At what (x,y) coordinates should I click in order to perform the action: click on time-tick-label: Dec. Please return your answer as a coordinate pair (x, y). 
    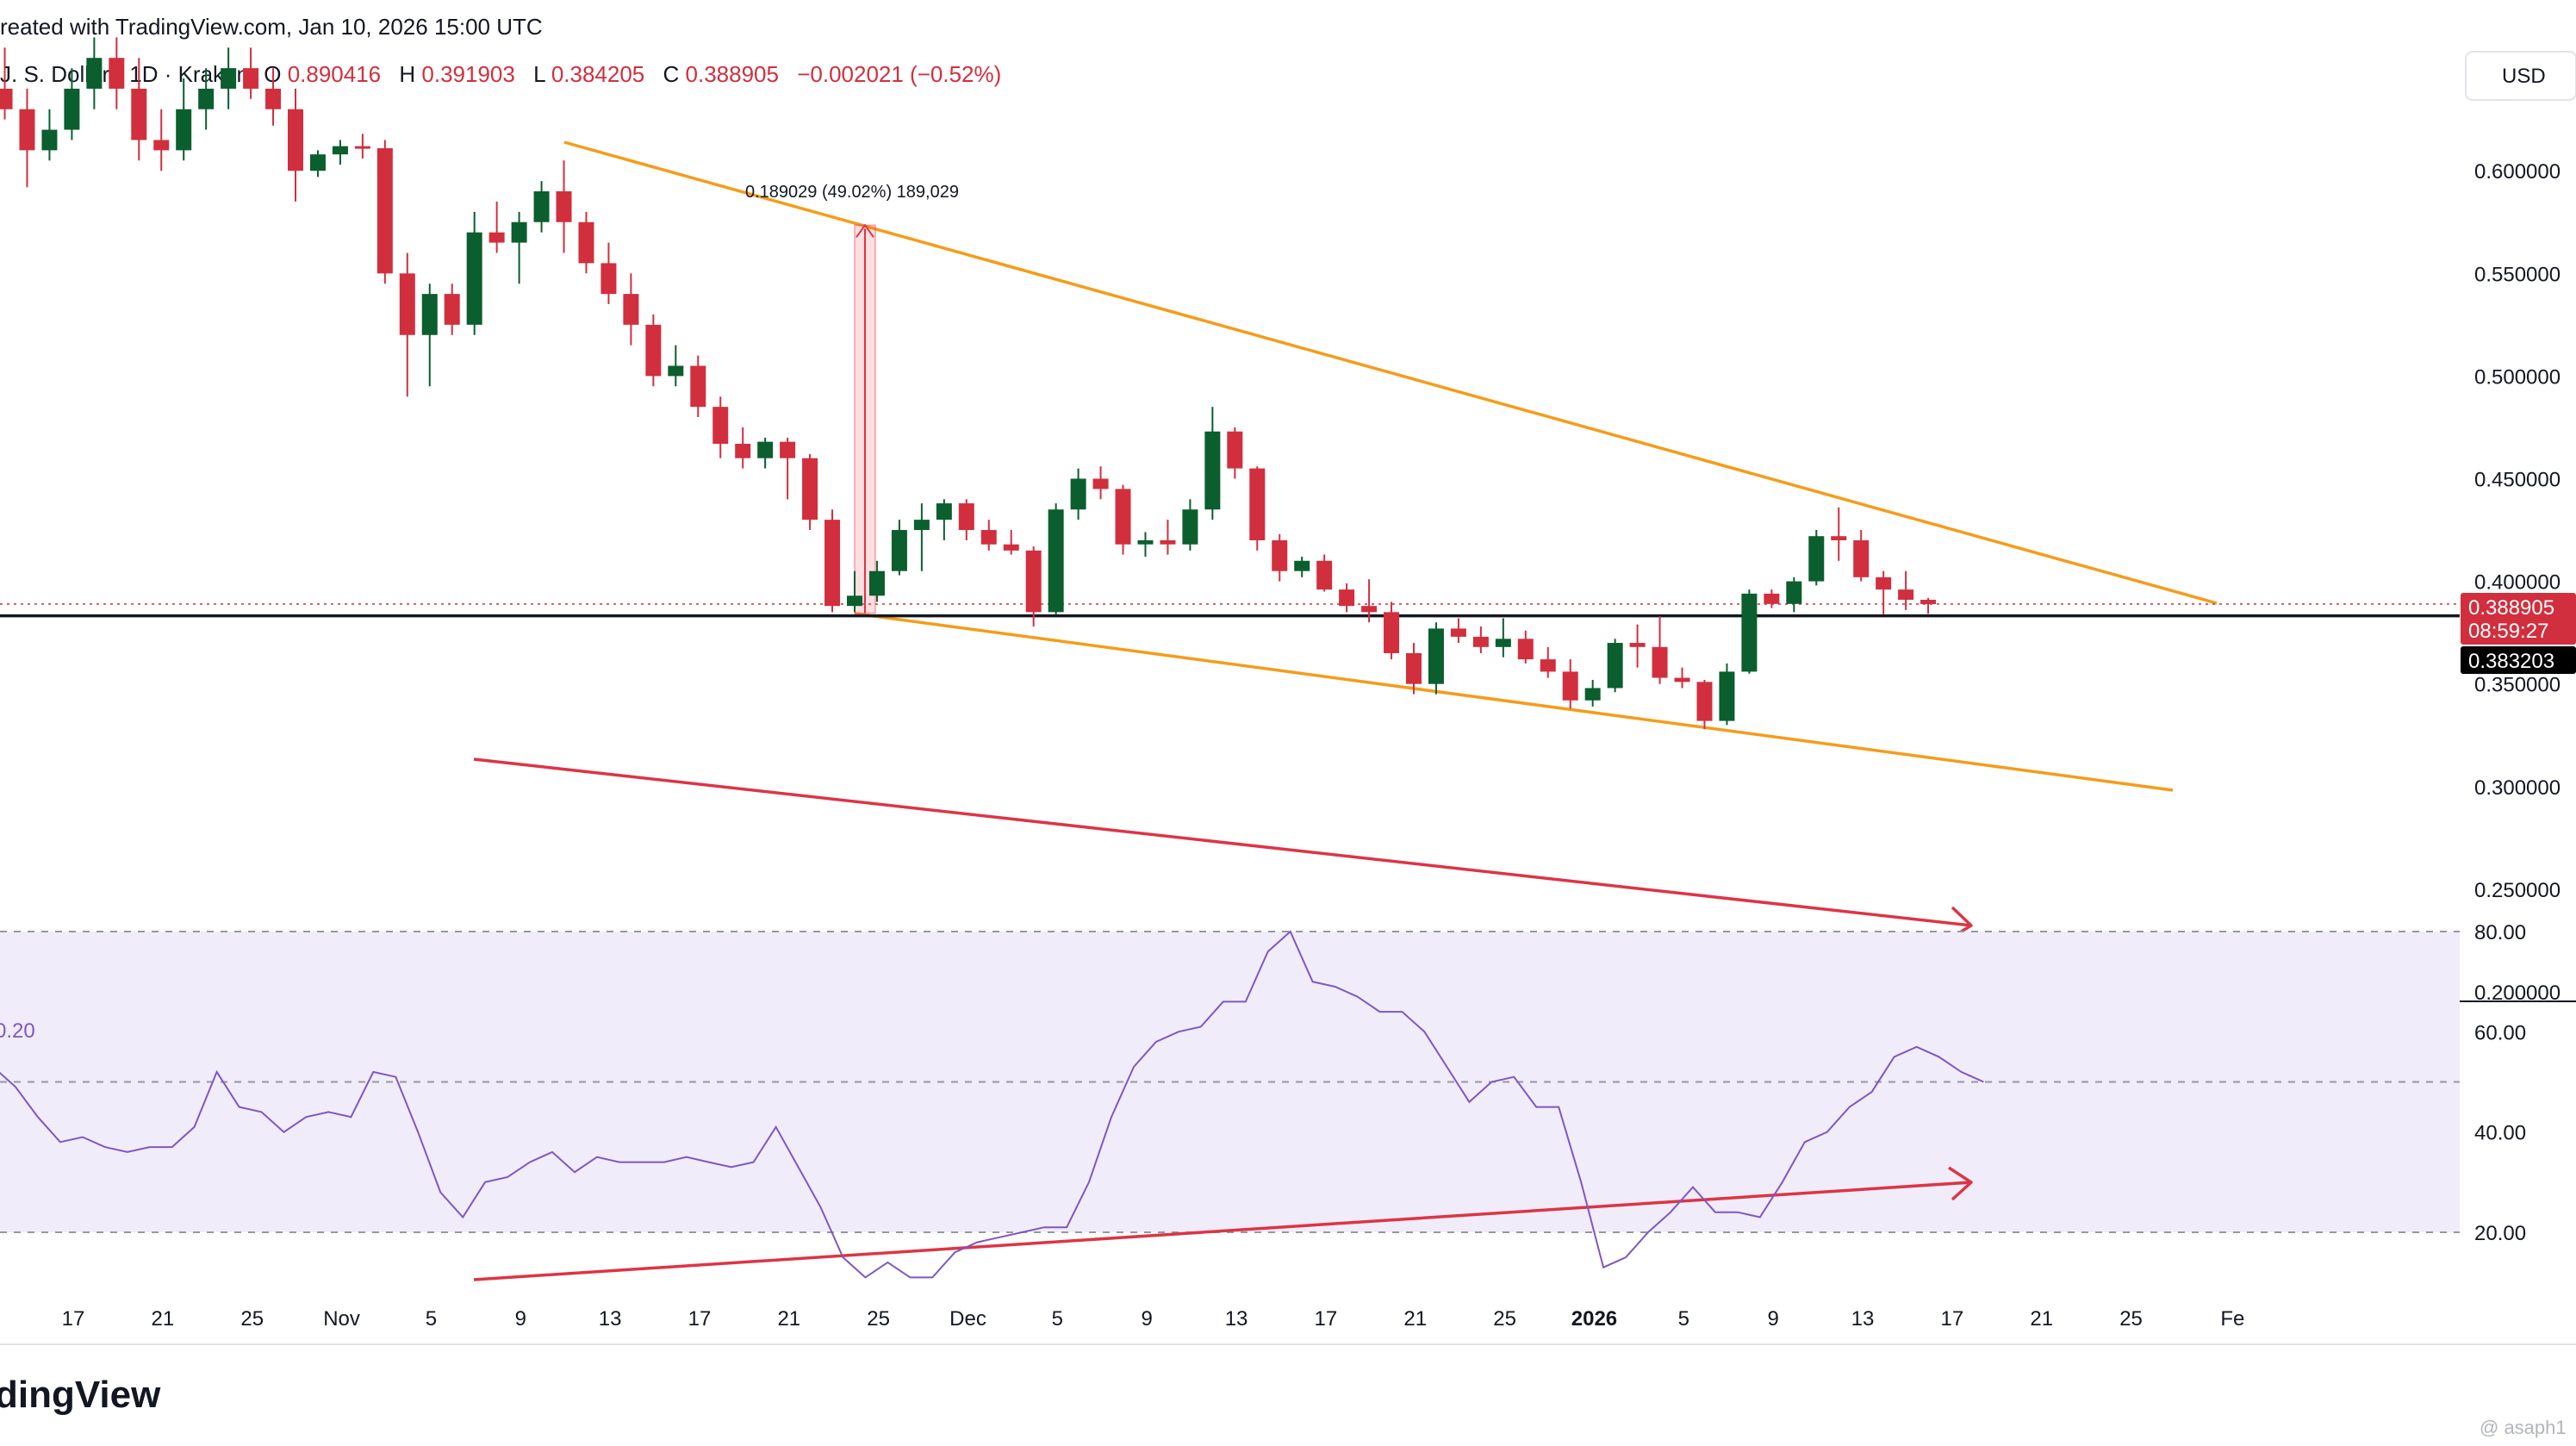
    Looking at the image, I should click on (968, 1319).